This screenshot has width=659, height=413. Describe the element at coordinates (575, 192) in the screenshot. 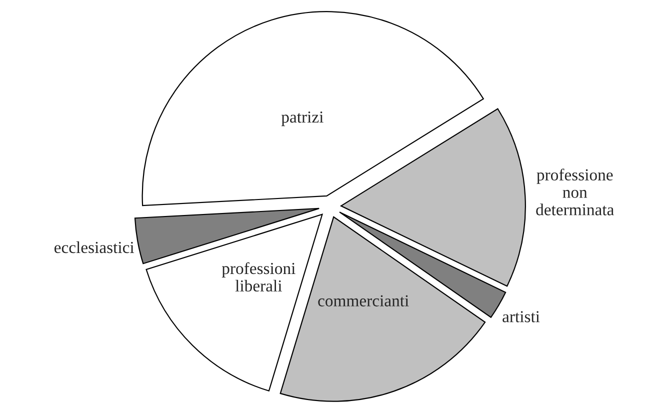

I see `slice-label: professione non determinata` at that location.